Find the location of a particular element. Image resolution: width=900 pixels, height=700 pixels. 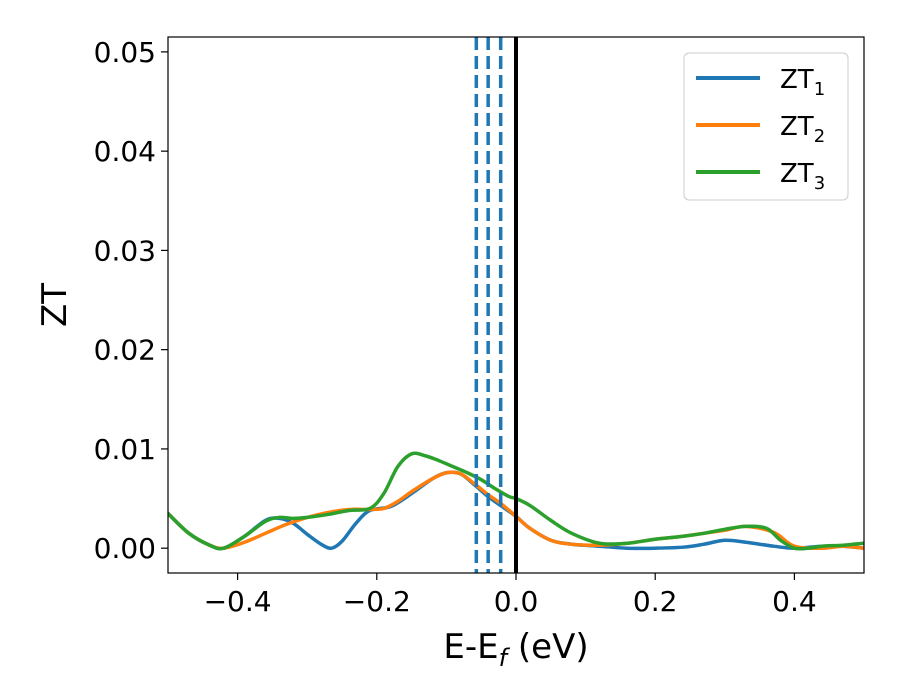

x-tick-label: 0.0 is located at coordinates (516, 601).